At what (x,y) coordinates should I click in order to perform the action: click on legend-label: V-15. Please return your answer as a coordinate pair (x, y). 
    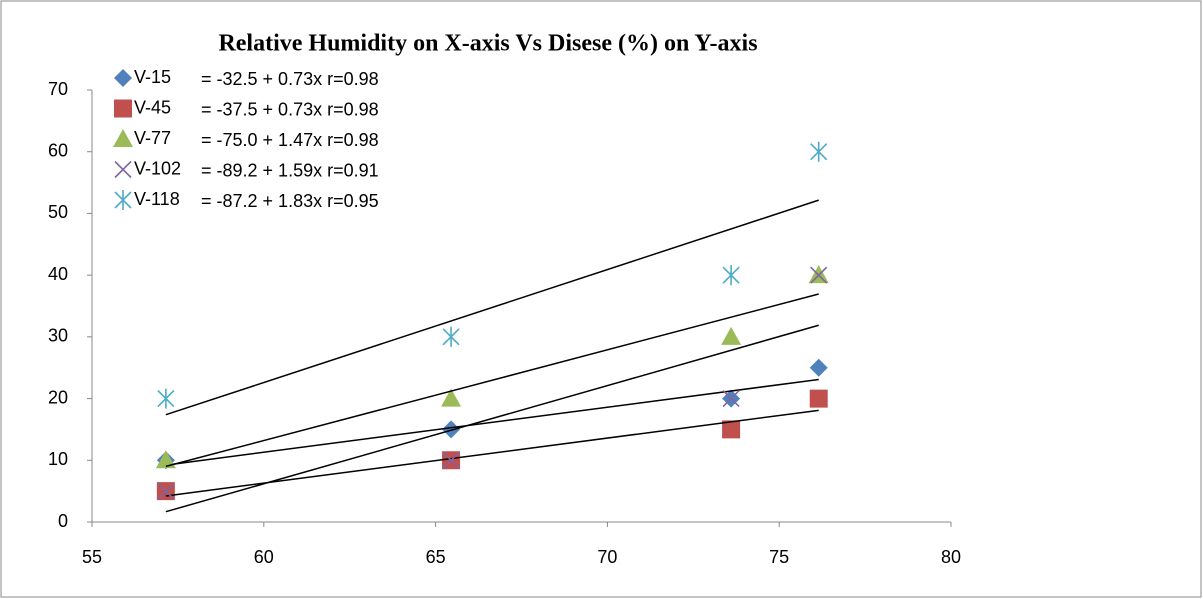
    Looking at the image, I should click on (152, 77).